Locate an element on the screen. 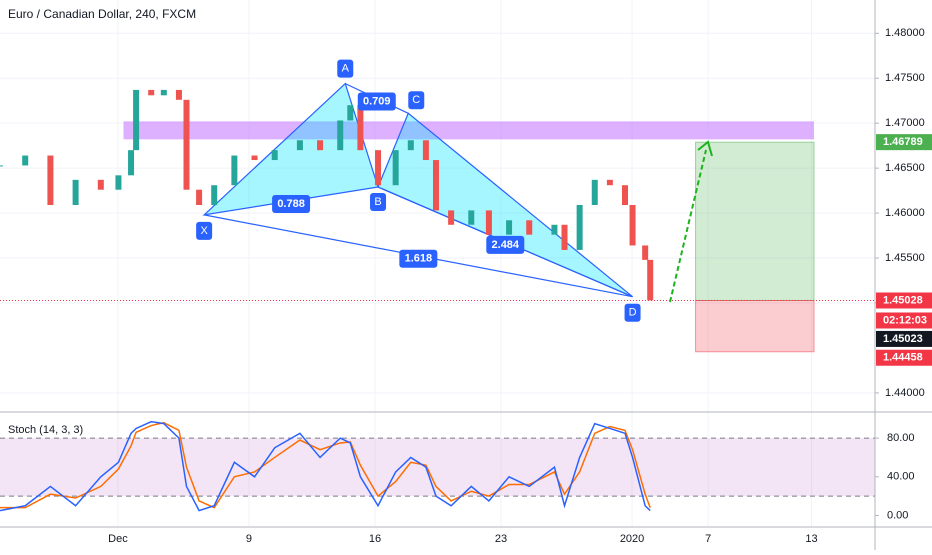 The height and width of the screenshot is (555, 932). stoch-band is located at coordinates (437, 467).